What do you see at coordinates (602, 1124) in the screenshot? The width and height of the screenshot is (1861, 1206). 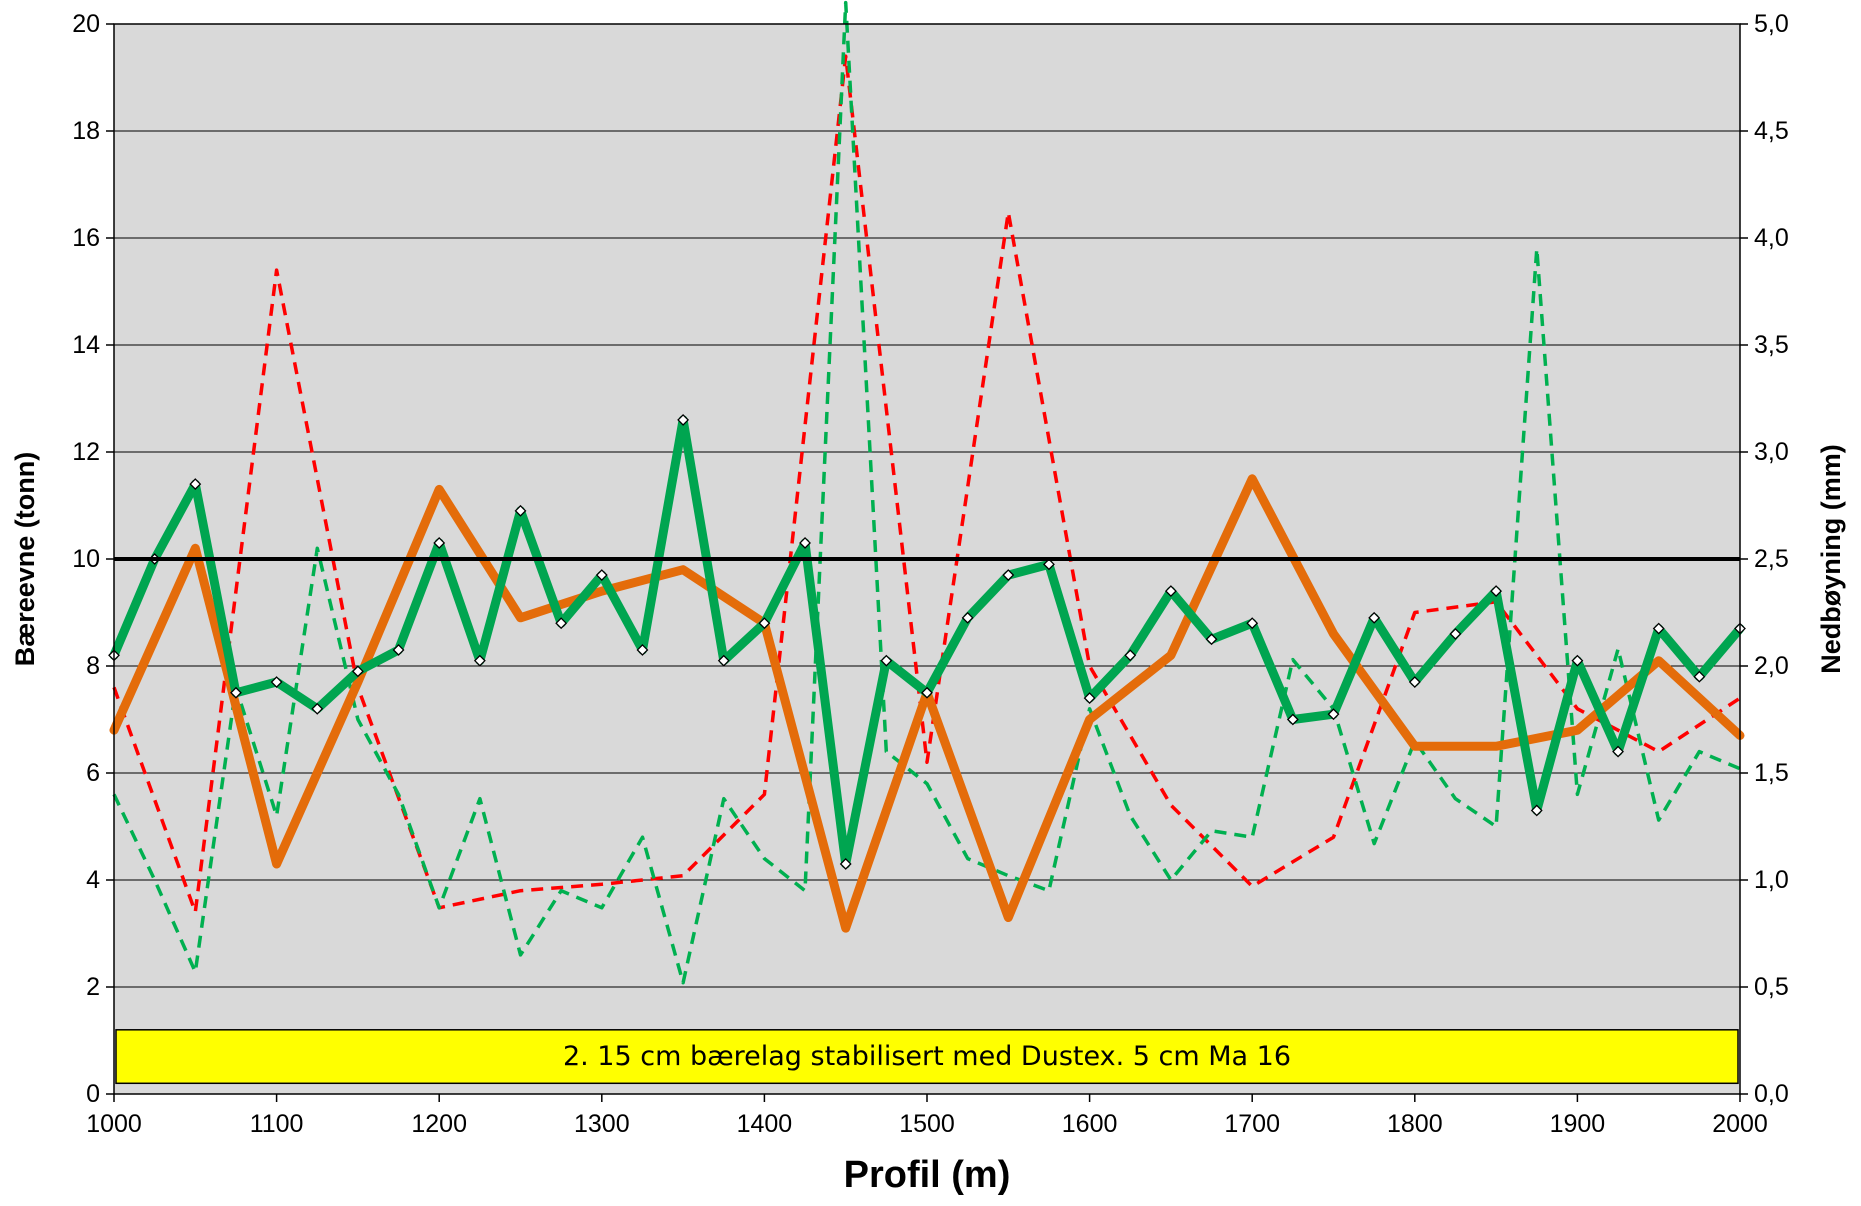 I see `x-tick-label: 1300` at bounding box center [602, 1124].